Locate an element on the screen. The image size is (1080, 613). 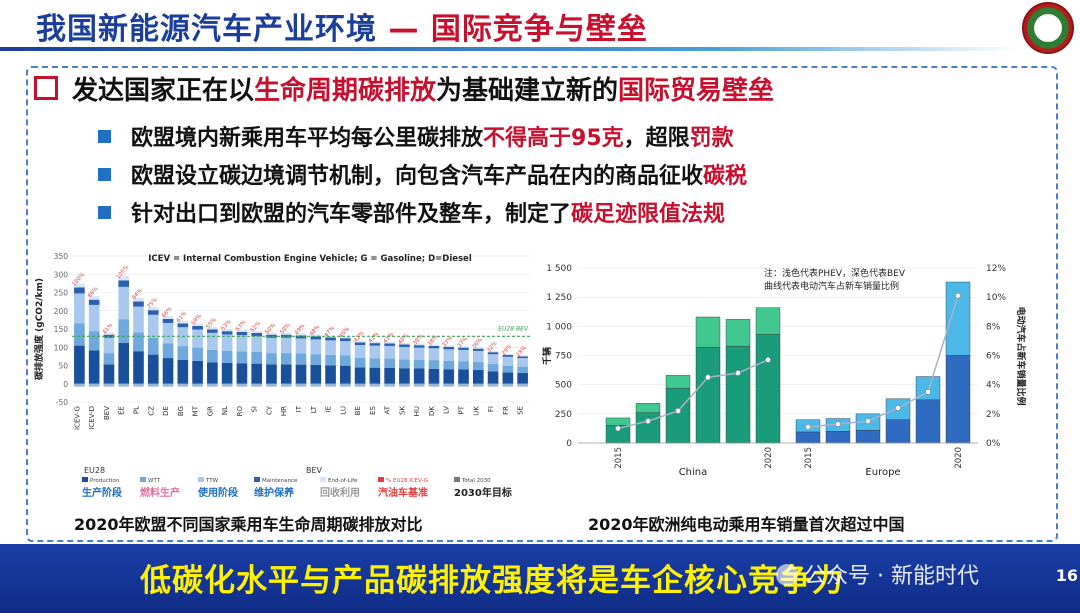
hollow-square-icon is located at coordinates (46, 88).